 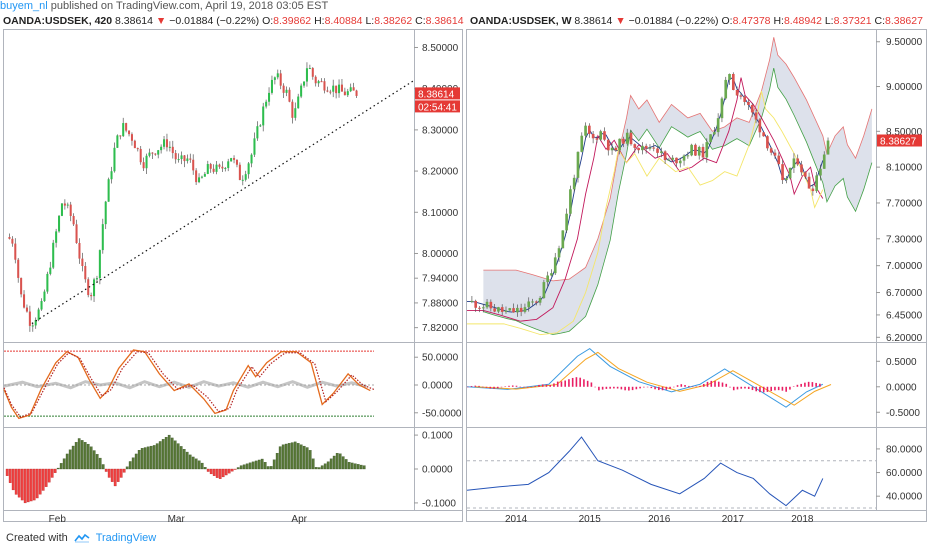 I want to click on left-xtick-label: Mar, so click(x=177, y=519).